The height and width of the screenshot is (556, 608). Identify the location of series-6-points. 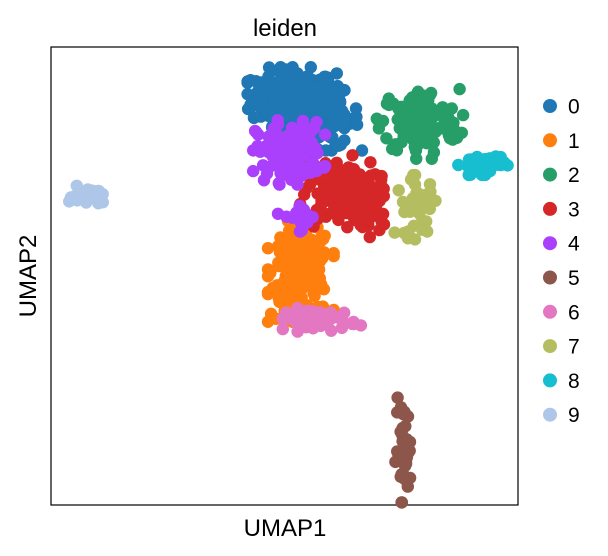
(322, 319).